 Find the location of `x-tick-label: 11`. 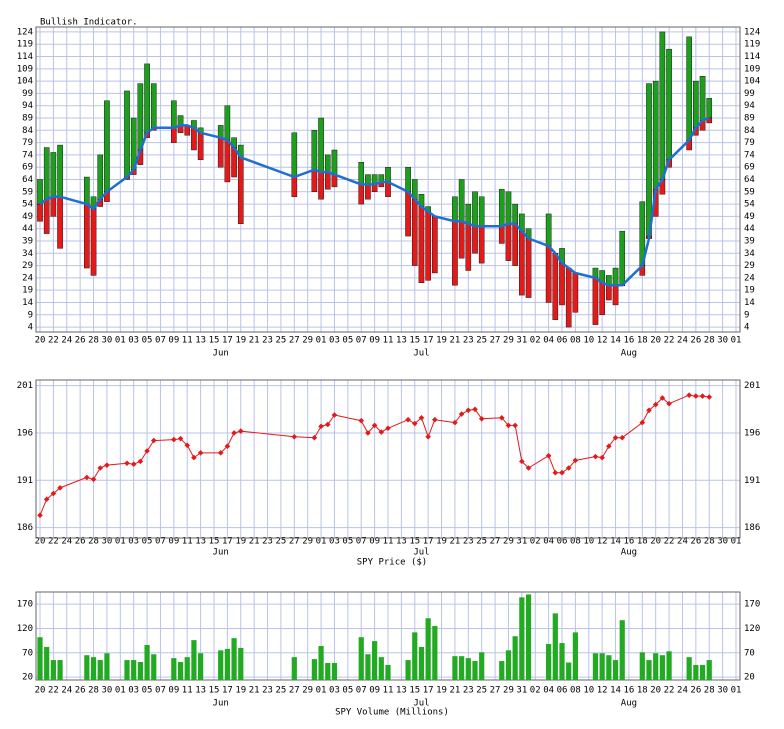

x-tick-label: 11 is located at coordinates (388, 542).